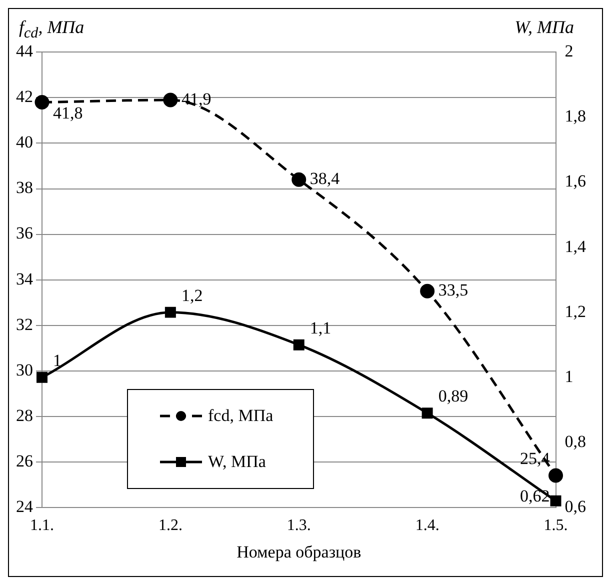 This screenshot has width=613, height=587. Describe the element at coordinates (569, 376) in the screenshot. I see `y2-tick-label: 1` at that location.